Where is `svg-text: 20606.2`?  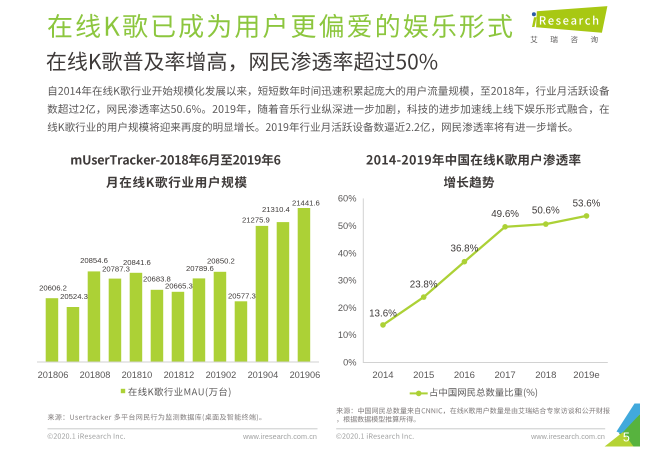 svg-text: 20606.2 is located at coordinates (53, 288).